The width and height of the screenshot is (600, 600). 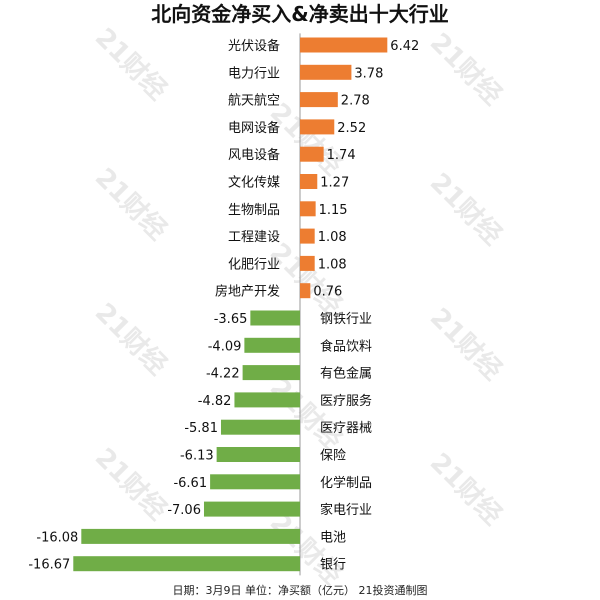 I want to click on value-label: 2.78, so click(x=355, y=101).